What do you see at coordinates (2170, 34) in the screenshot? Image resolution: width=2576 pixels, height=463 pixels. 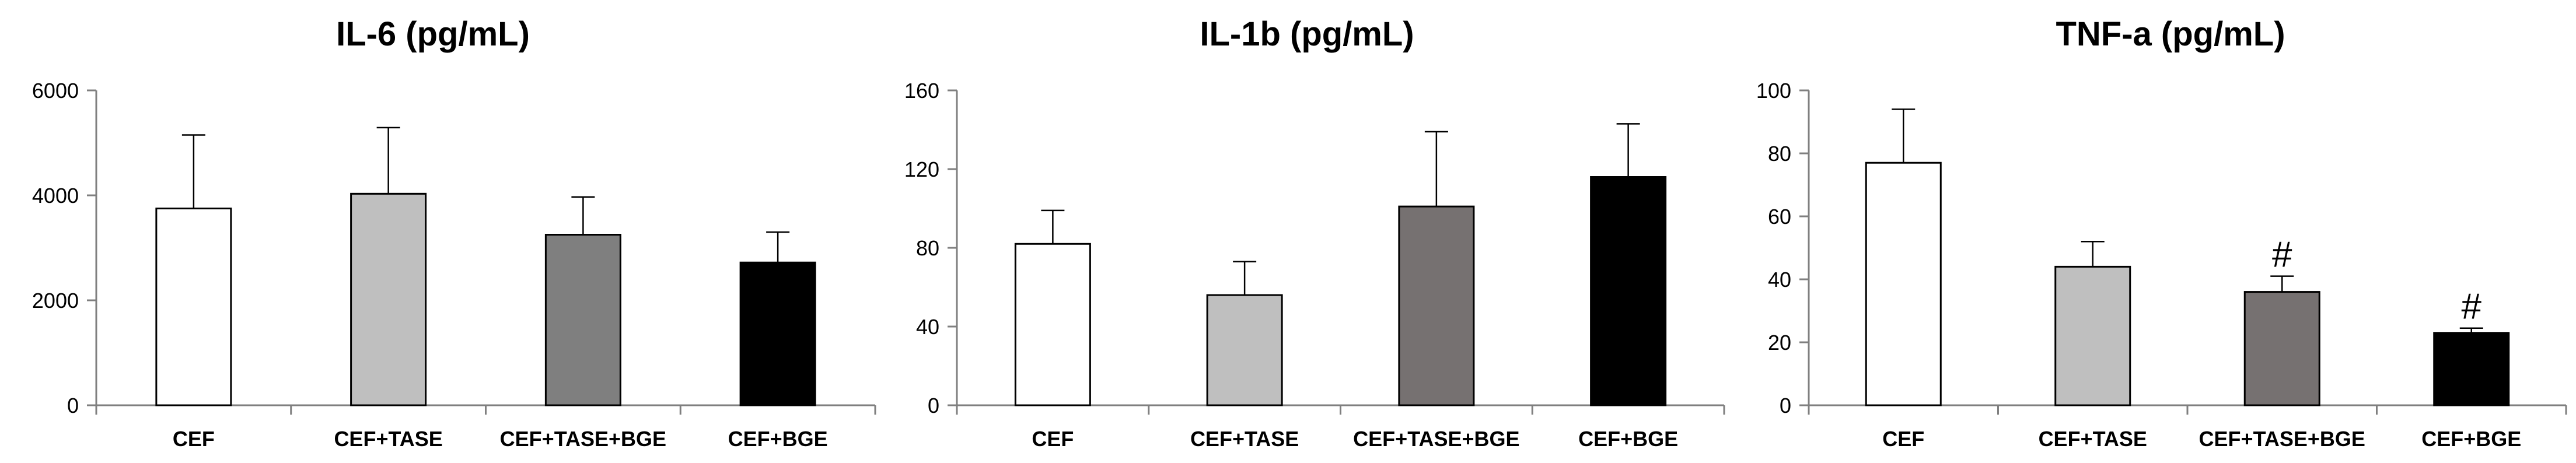 I see `chart-title: TNF-a (pg/mL)` at bounding box center [2170, 34].